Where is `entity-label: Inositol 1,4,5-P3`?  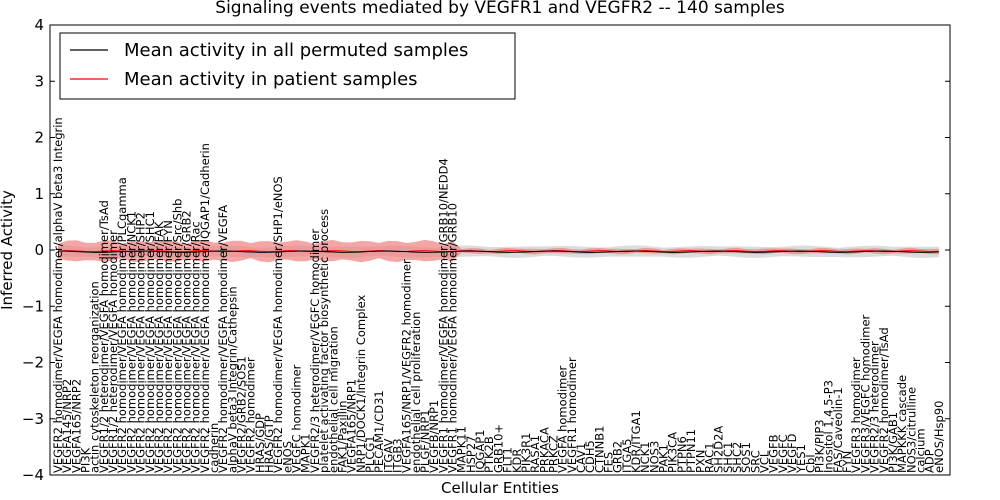 entity-label: Inositol 1,4,5-P3 is located at coordinates (829, 426).